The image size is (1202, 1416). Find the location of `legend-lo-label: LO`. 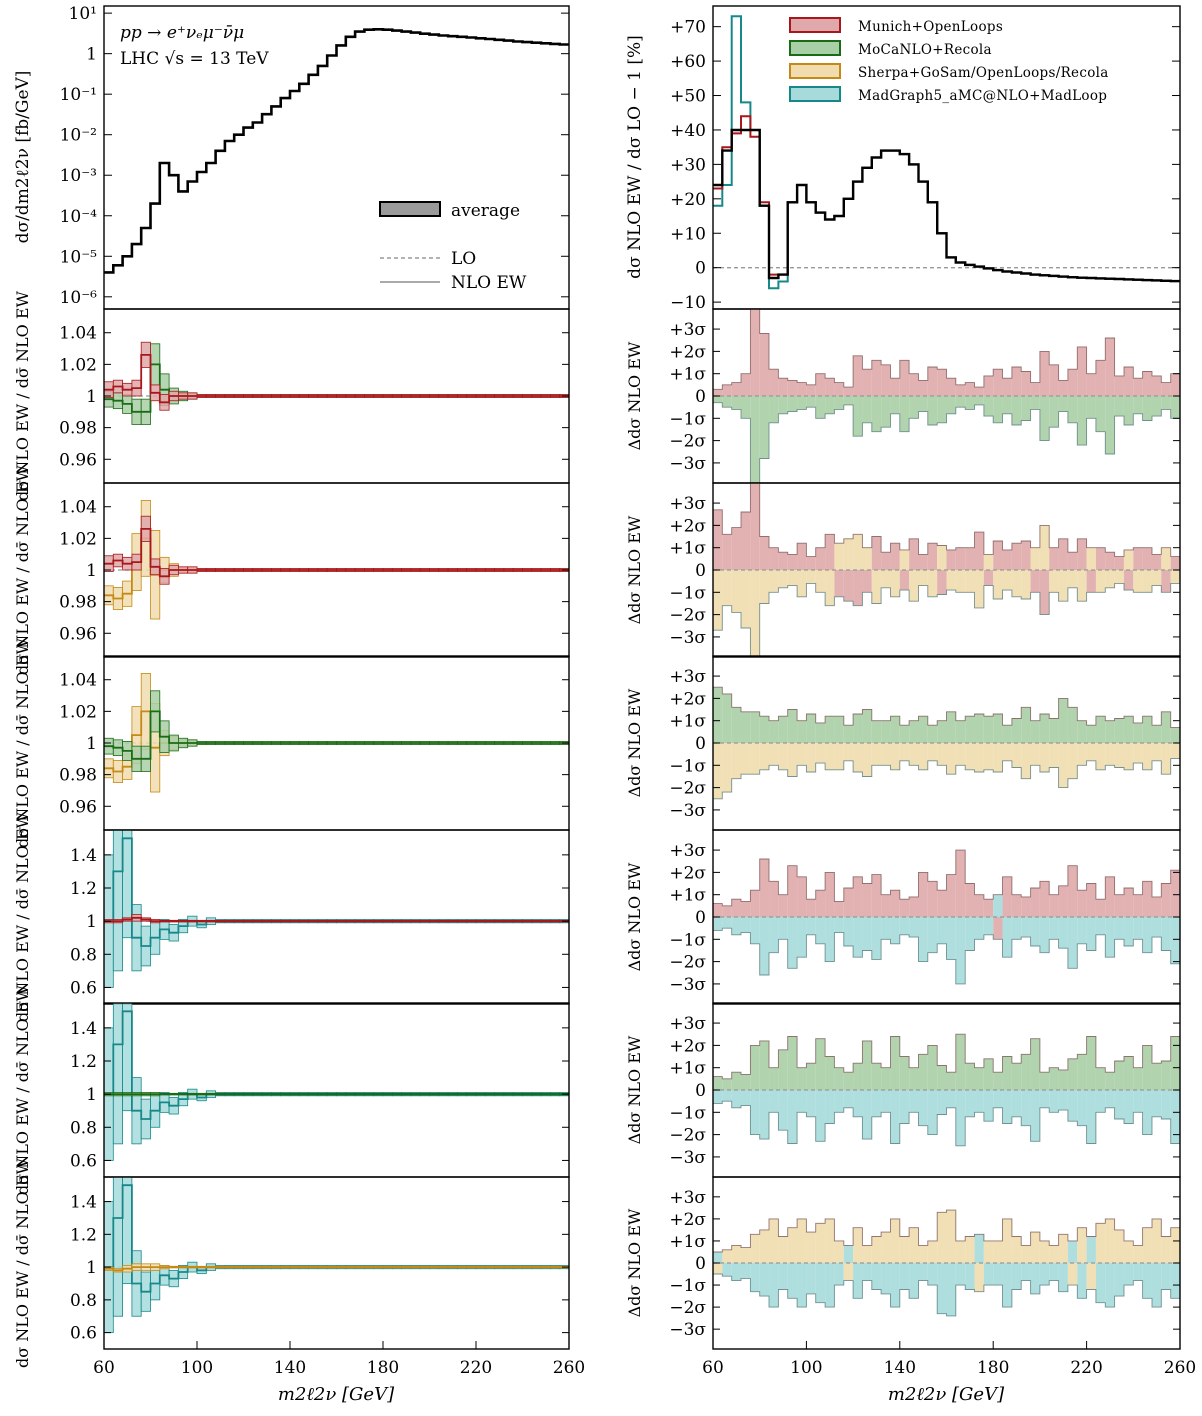

legend-lo-label: LO is located at coordinates (463, 259).